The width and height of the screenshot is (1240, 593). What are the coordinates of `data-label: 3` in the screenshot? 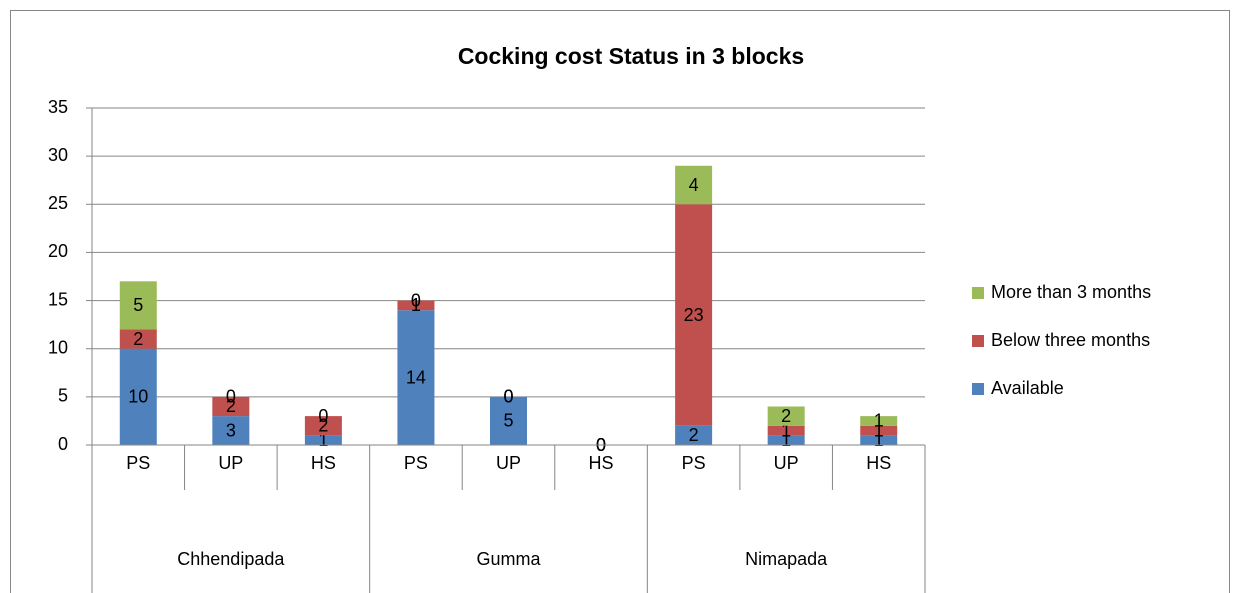 It's located at (231, 430).